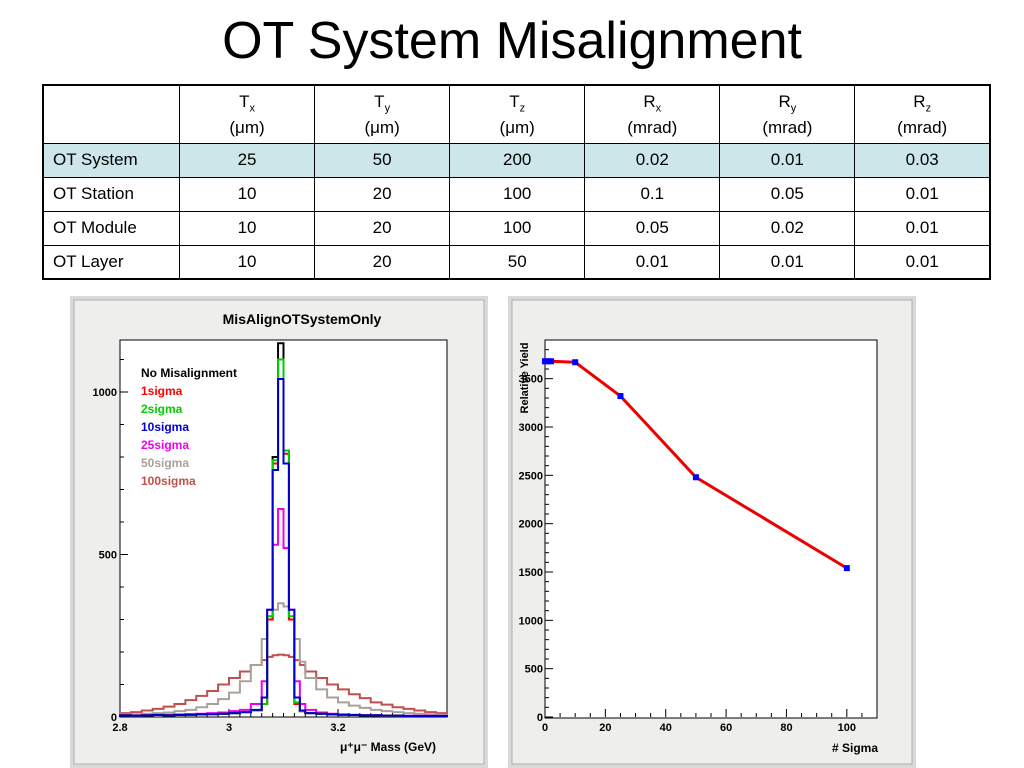  What do you see at coordinates (283, 685) in the screenshot?
I see `histogram-series-100sigma` at bounding box center [283, 685].